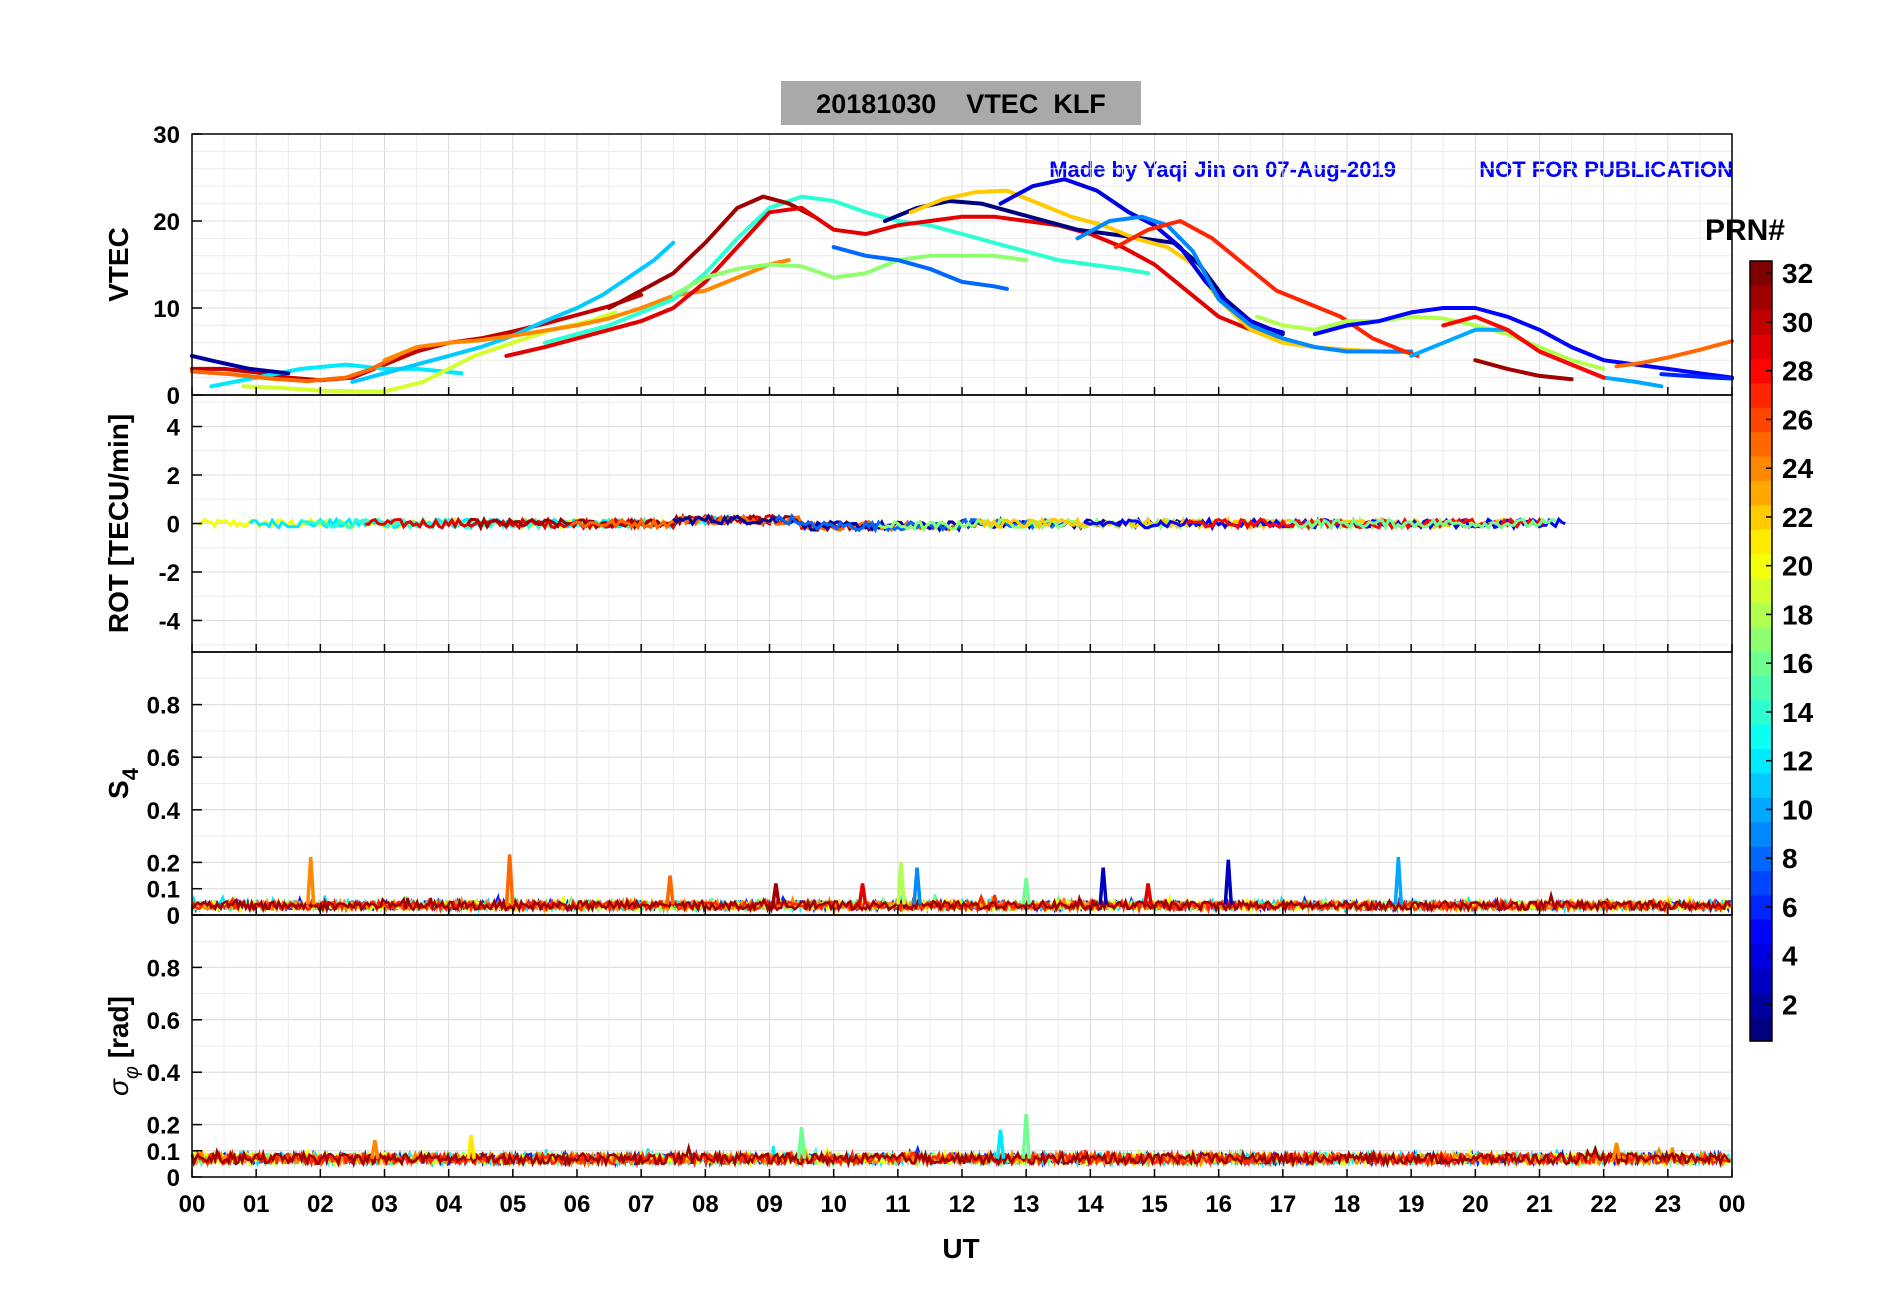 The width and height of the screenshot is (1902, 1292). I want to click on y-axis-label-s4: S4, so click(123, 783).